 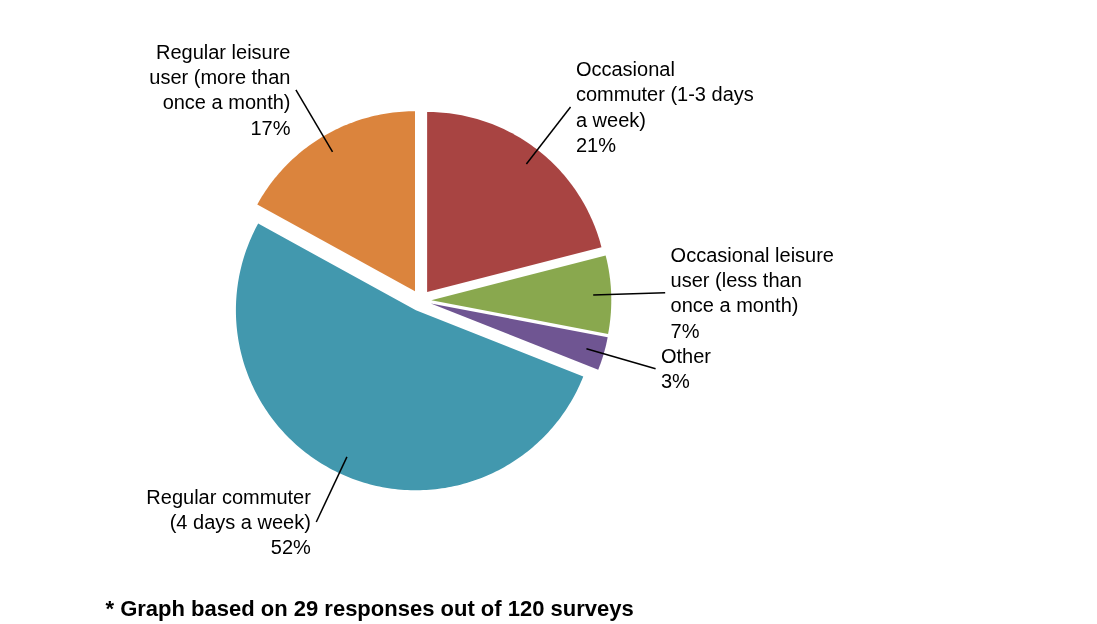 What do you see at coordinates (270, 127) in the screenshot?
I see `data-label: 17%` at bounding box center [270, 127].